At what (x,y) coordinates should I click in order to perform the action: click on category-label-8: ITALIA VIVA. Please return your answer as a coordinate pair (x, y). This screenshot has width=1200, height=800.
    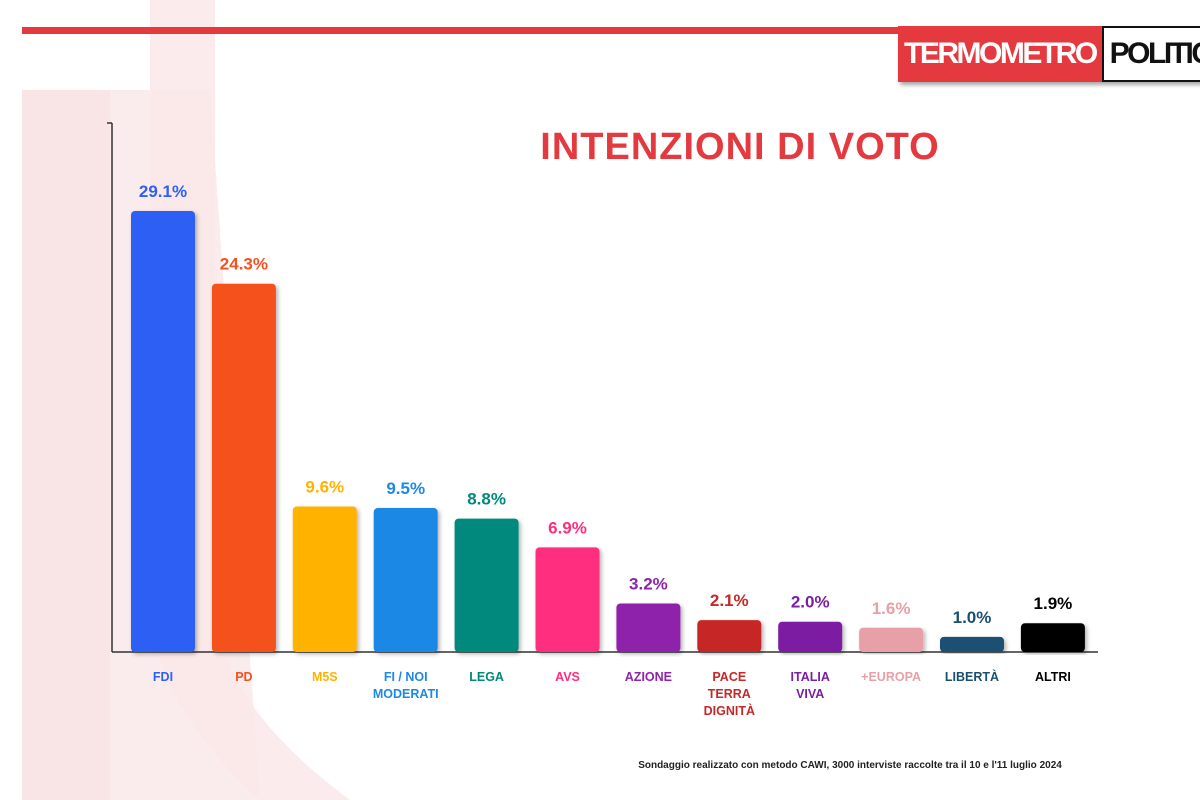
    Looking at the image, I should click on (810, 685).